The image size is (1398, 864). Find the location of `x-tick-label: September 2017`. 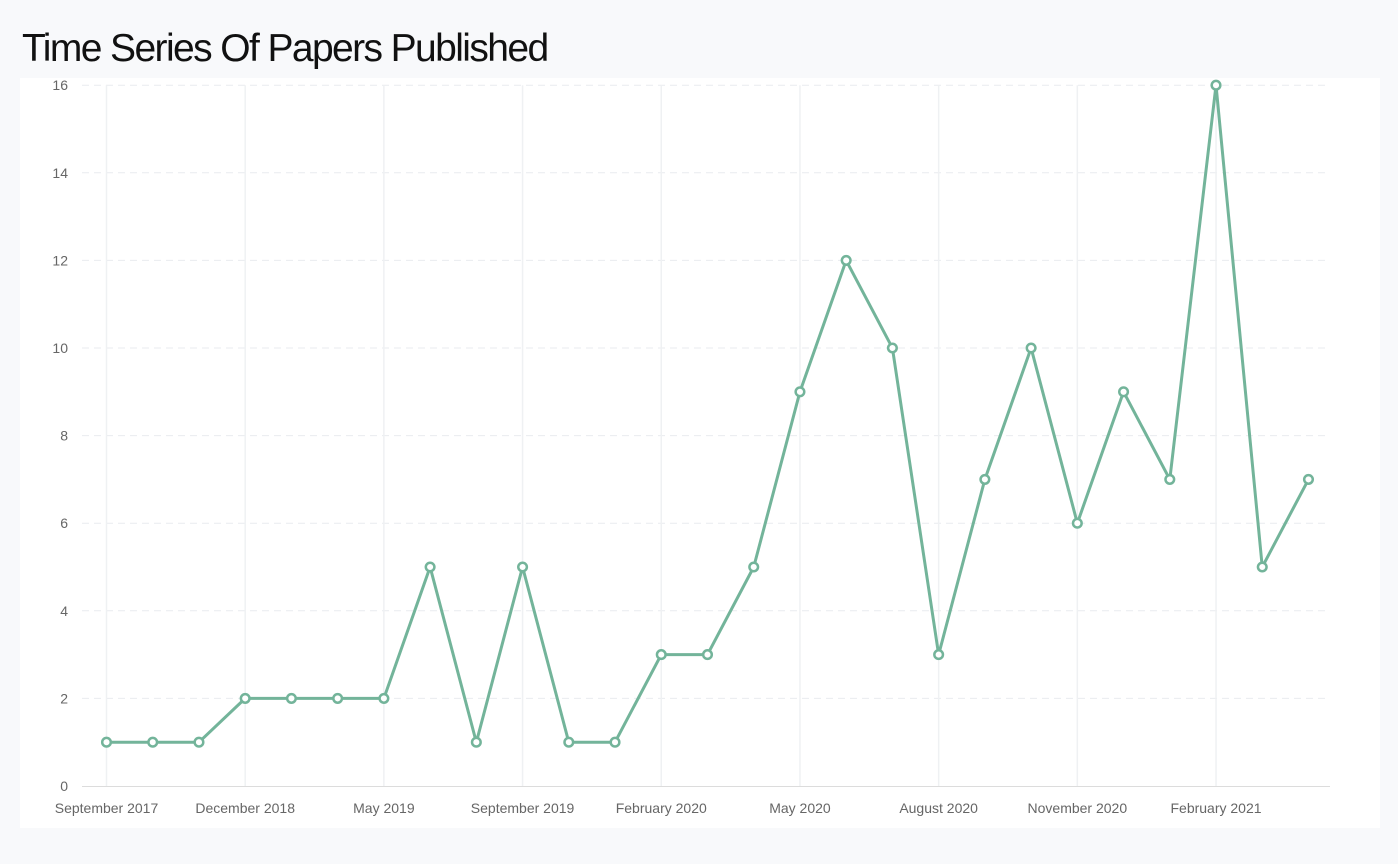

x-tick-label: September 2017 is located at coordinates (107, 808).